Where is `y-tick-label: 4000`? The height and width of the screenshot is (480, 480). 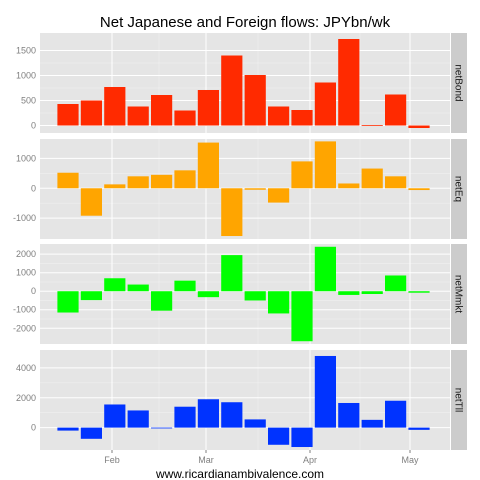 y-tick-label: 4000 is located at coordinates (26, 368).